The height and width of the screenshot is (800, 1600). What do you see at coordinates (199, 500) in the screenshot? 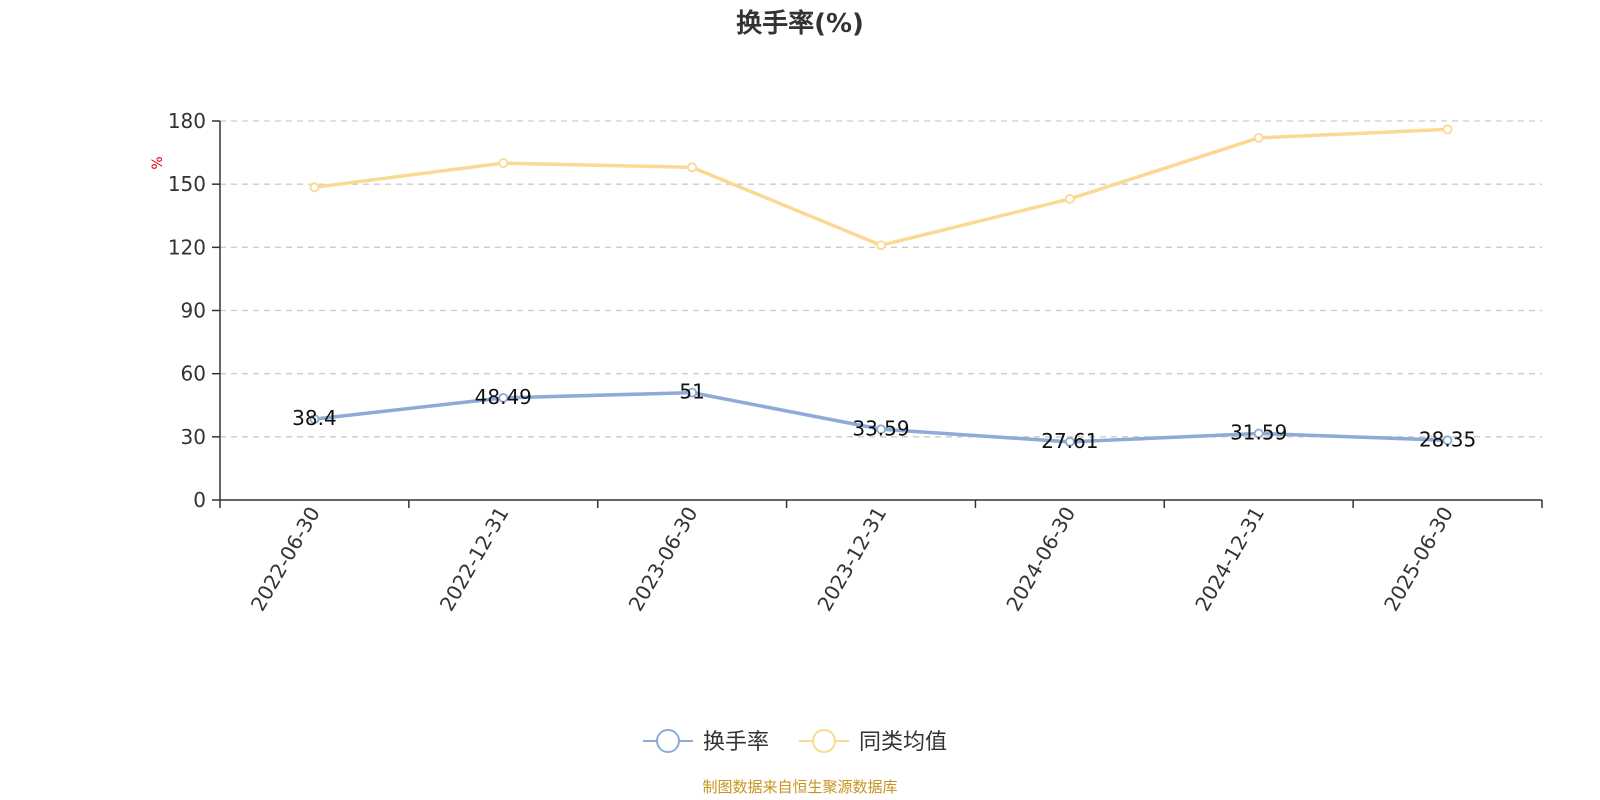
I see `y-tick-label: 0` at bounding box center [199, 500].